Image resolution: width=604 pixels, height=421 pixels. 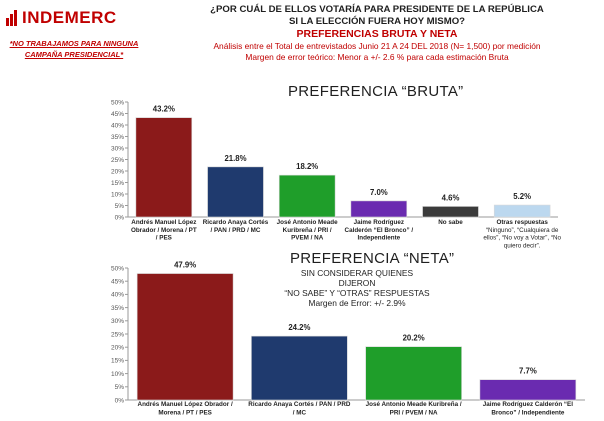 What do you see at coordinates (117, 194) in the screenshot?
I see `bruta-y-tick-label: 10%` at bounding box center [117, 194].